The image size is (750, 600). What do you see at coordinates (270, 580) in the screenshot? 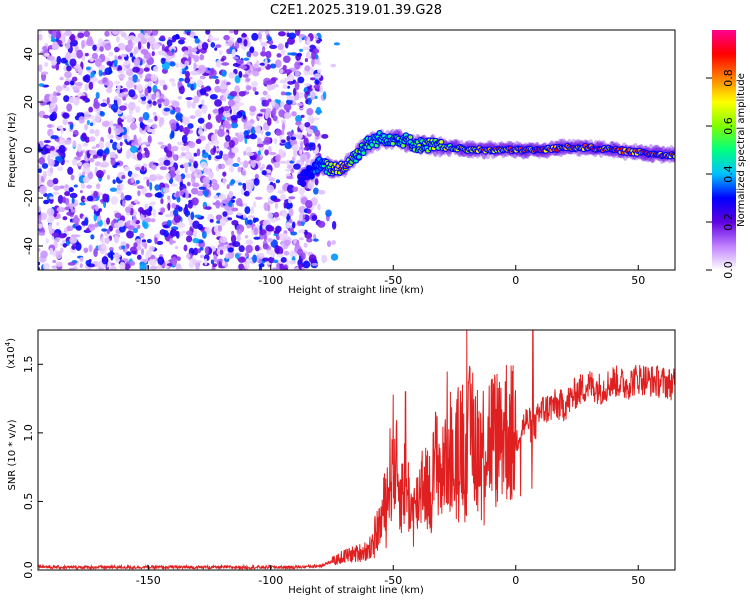
I see `x-tick-label: -100` at bounding box center [270, 580].